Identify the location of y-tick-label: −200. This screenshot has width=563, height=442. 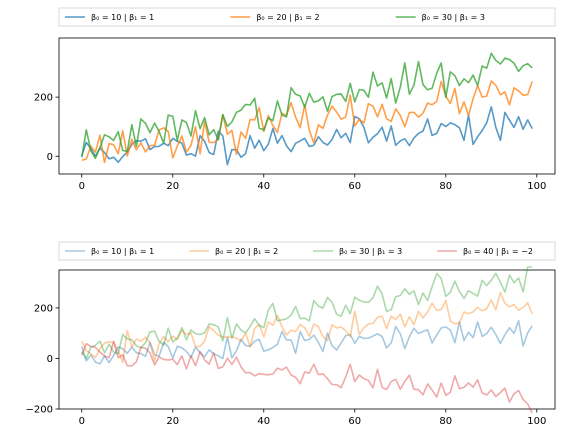
(39, 410).